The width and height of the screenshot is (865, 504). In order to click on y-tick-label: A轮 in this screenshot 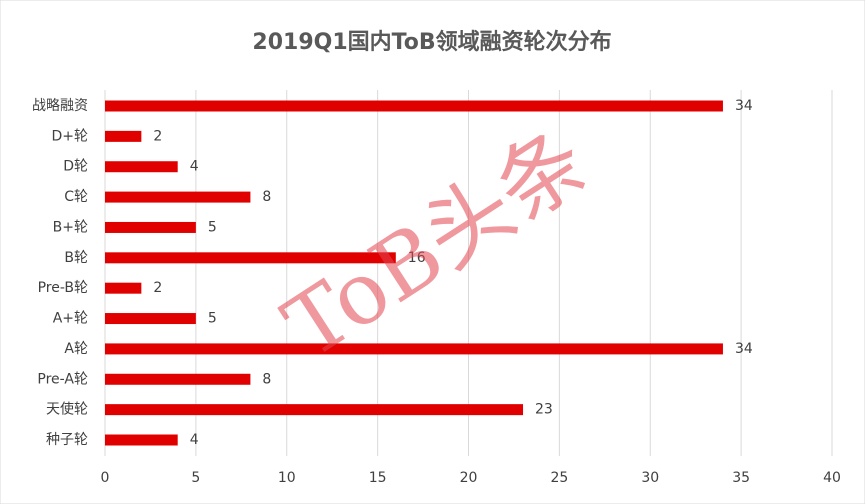, I will do `click(76, 349)`.